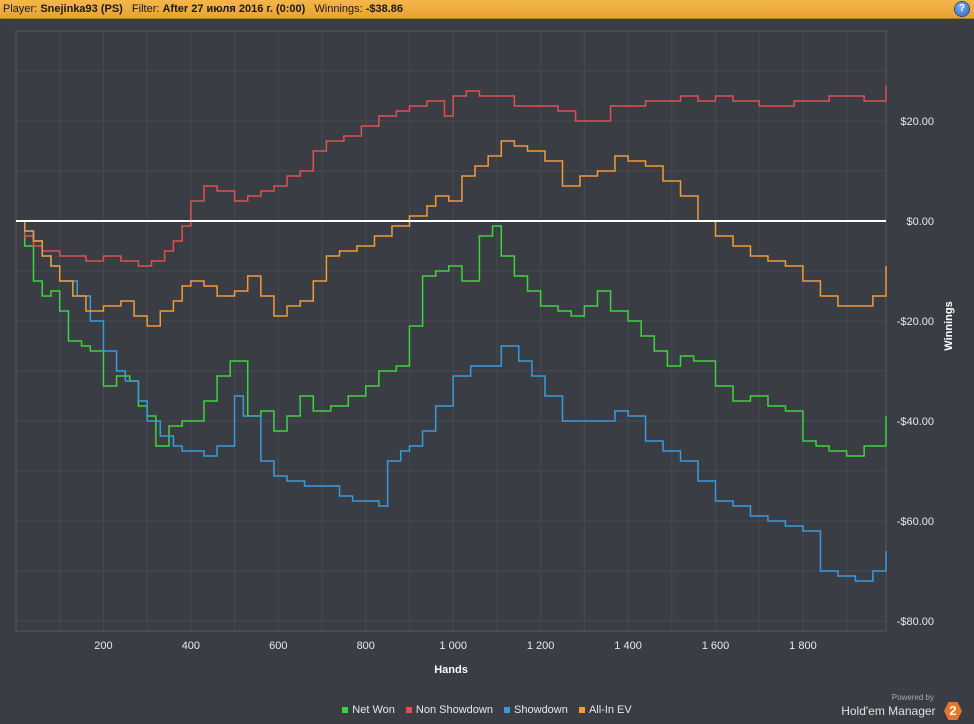  Describe the element at coordinates (145, 9) in the screenshot. I see `filter-label: Filter:` at that location.